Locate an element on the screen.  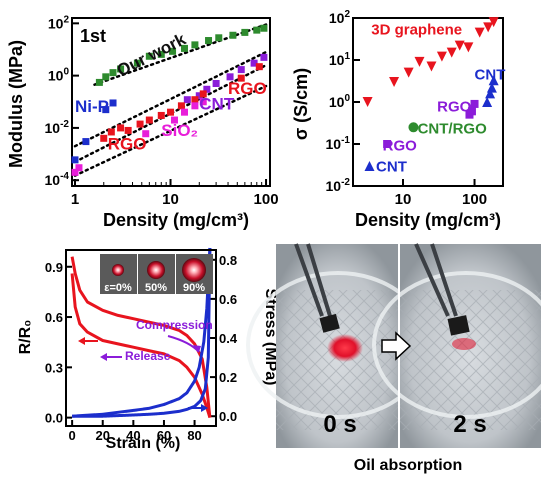
panel-c-left-tick-labels: 0.0 0.3 0.6 0.9 is located at coordinates (54, 343).